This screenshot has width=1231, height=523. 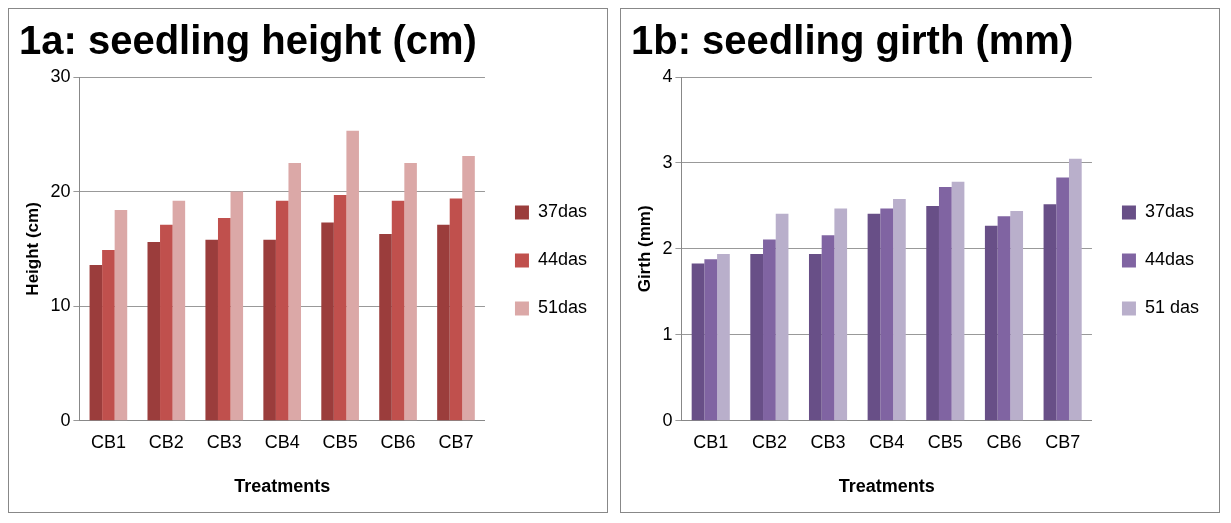 What do you see at coordinates (667, 161) in the screenshot?
I see `y-tick-label: 3` at bounding box center [667, 161].